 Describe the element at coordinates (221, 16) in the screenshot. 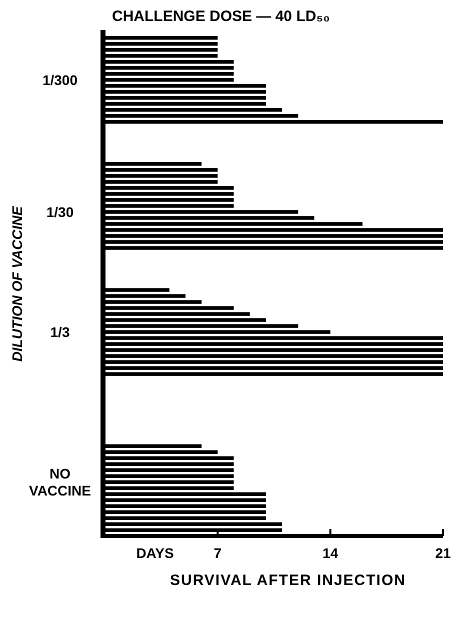

I see `chart-title: CHALLENGE DOSE — 40 LD₅₀` at that location.